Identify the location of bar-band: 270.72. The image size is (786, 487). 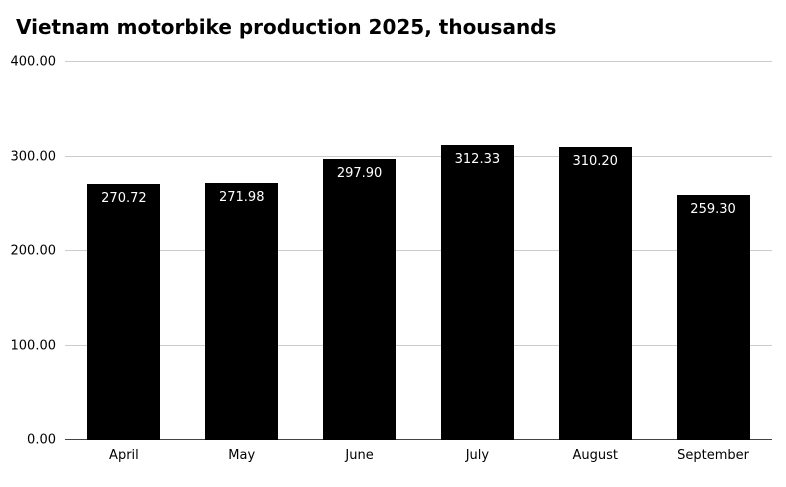
(124, 251).